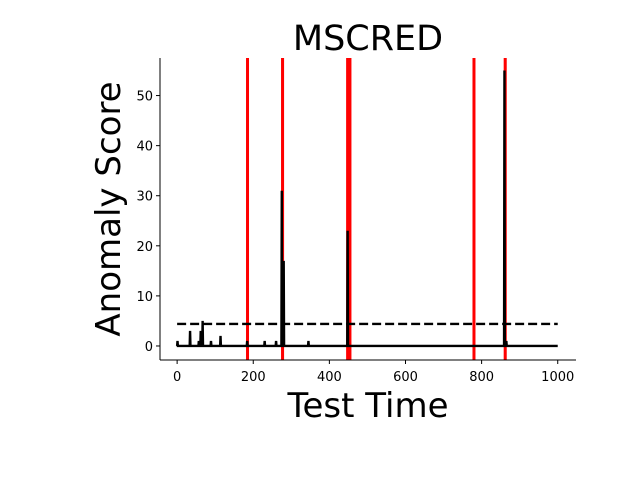 The image size is (640, 480). I want to click on y-tick-label: 50, so click(144, 97).